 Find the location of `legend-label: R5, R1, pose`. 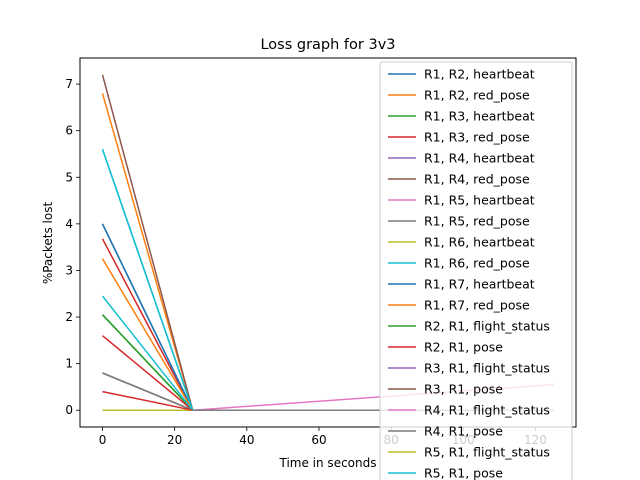

legend-label: R5, R1, pose is located at coordinates (463, 473).